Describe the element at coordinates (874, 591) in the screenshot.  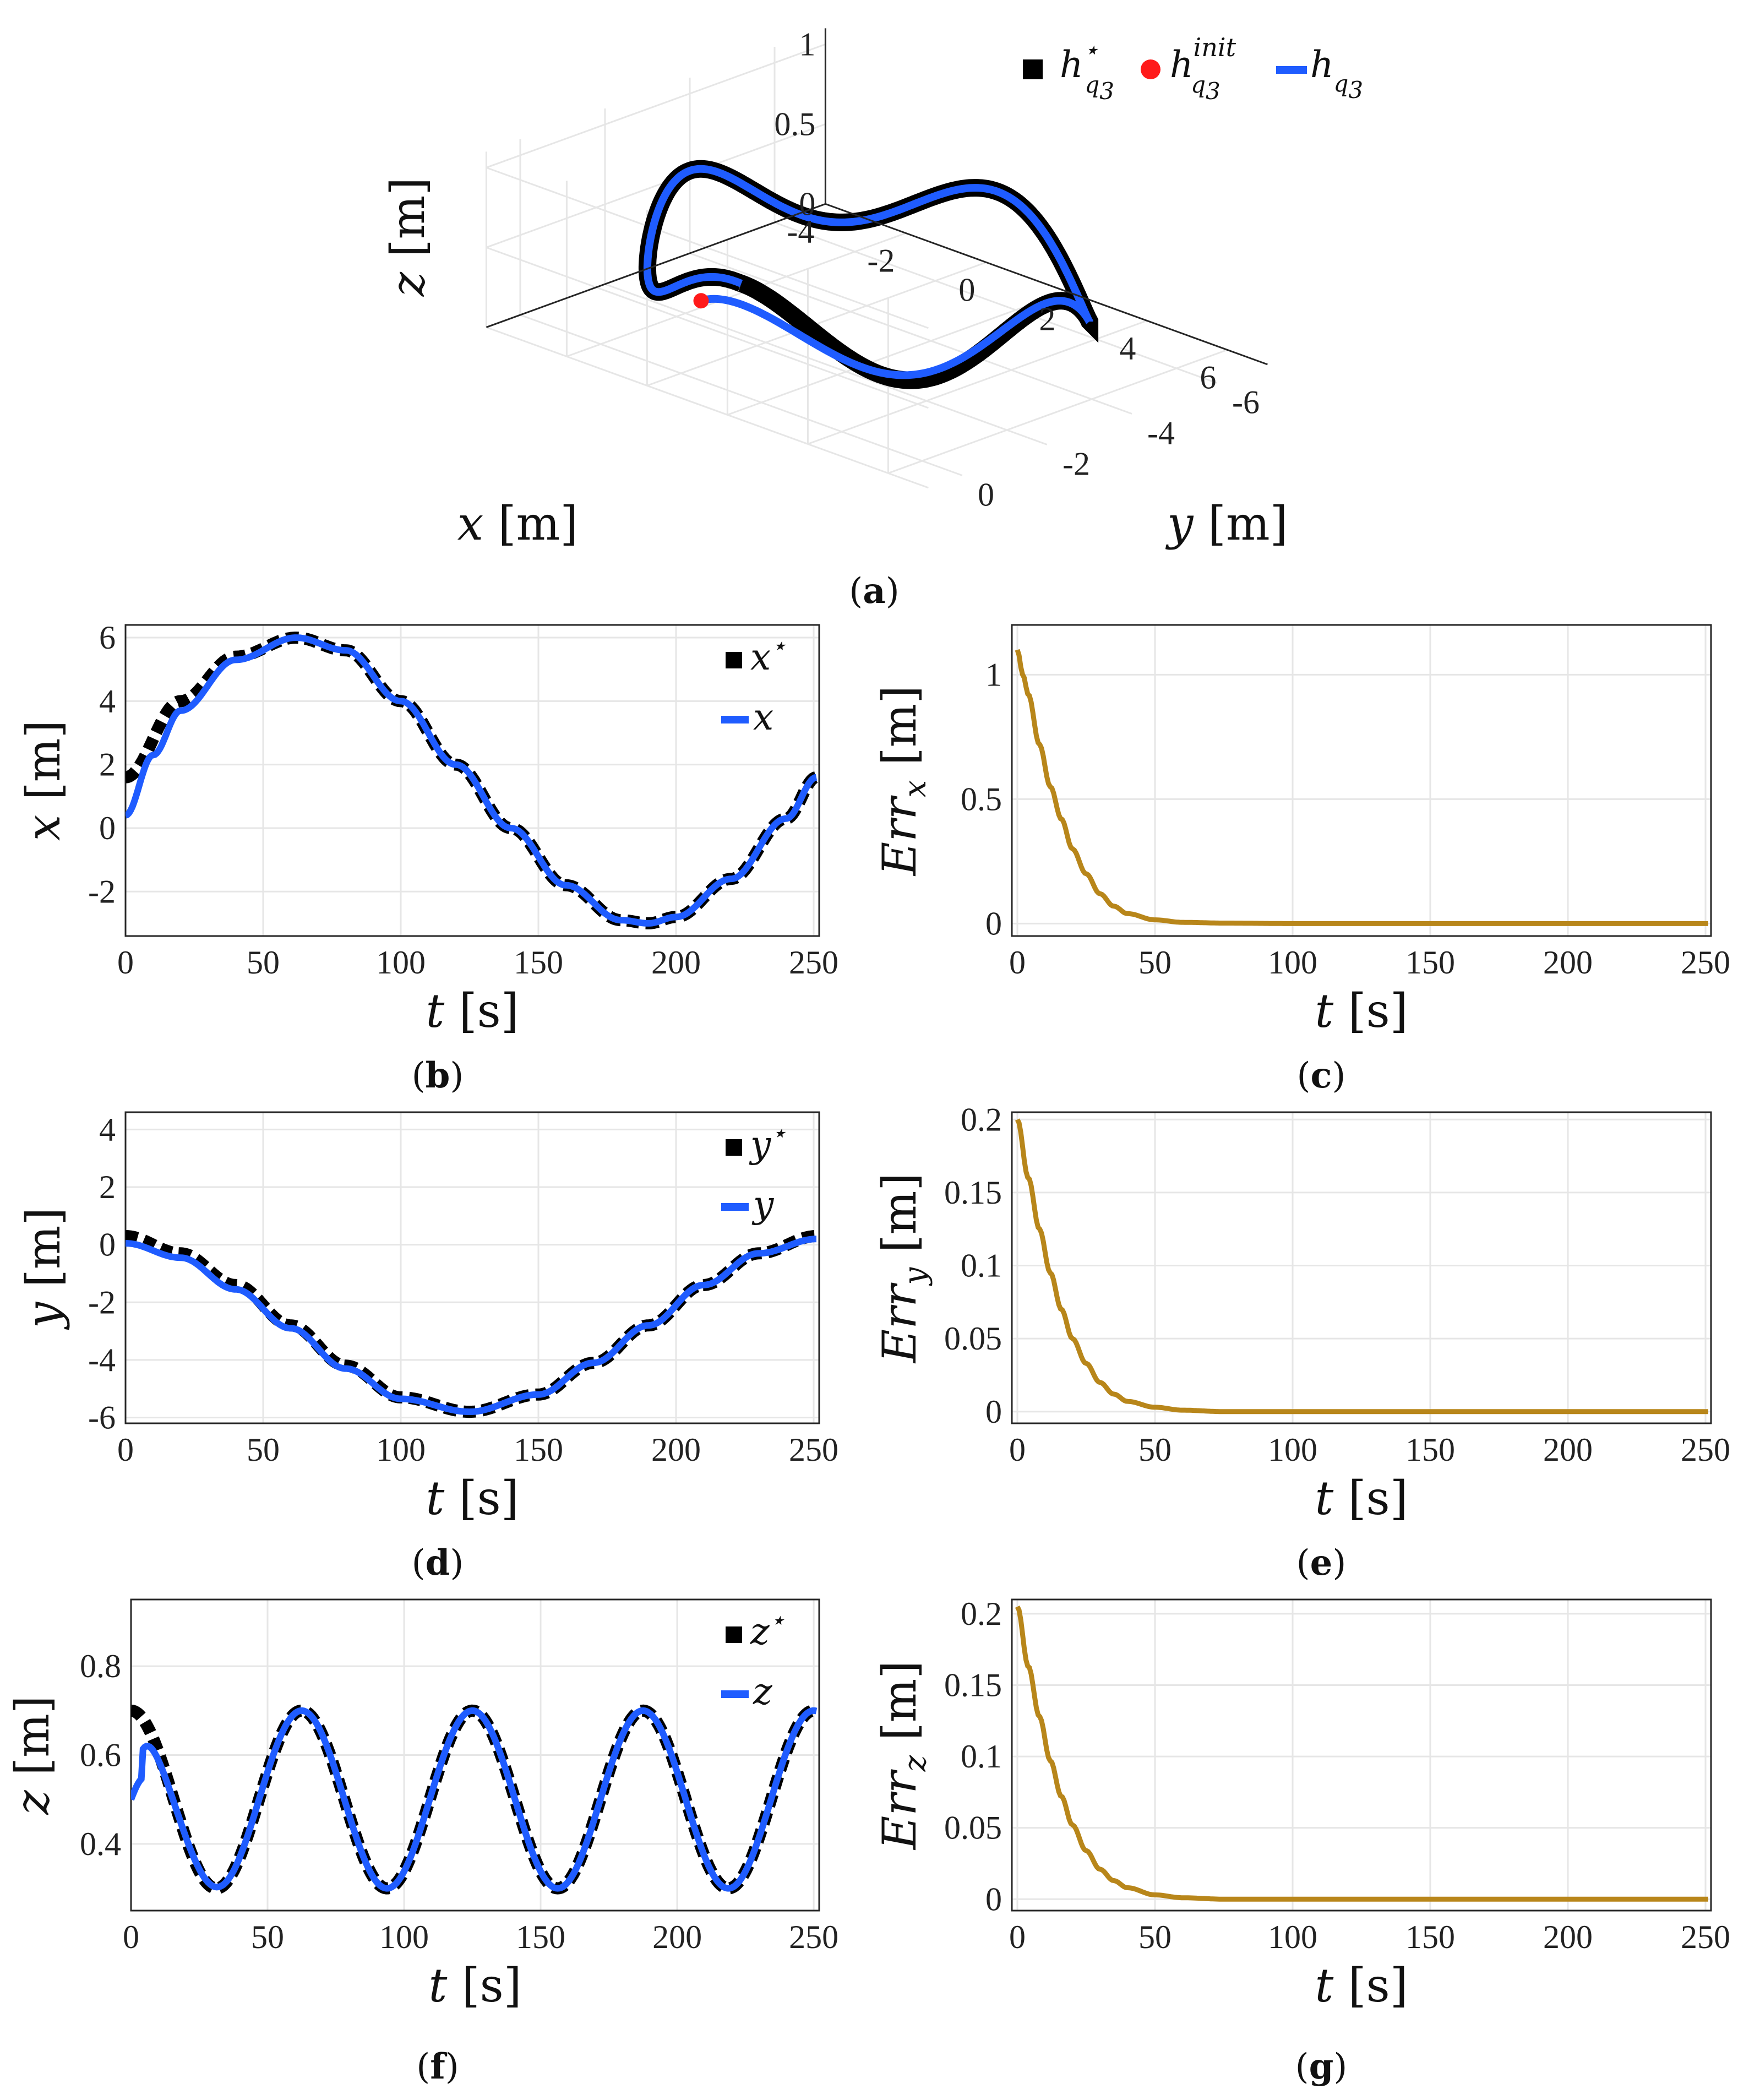
I see `caption-a: (a)` at that location.